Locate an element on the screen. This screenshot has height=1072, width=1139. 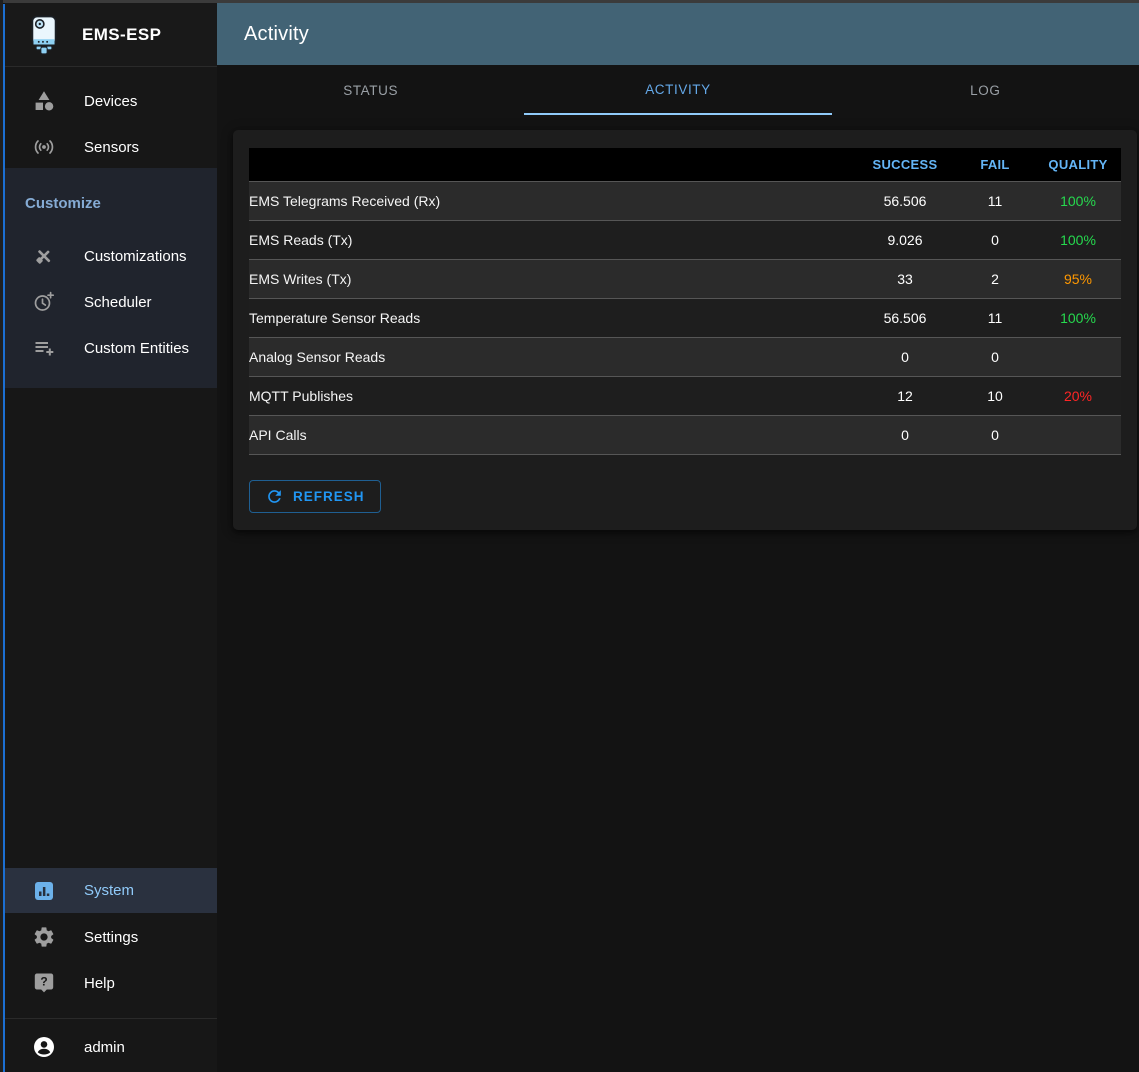
sidebar-header: EMS-ESP is located at coordinates (111, 35).